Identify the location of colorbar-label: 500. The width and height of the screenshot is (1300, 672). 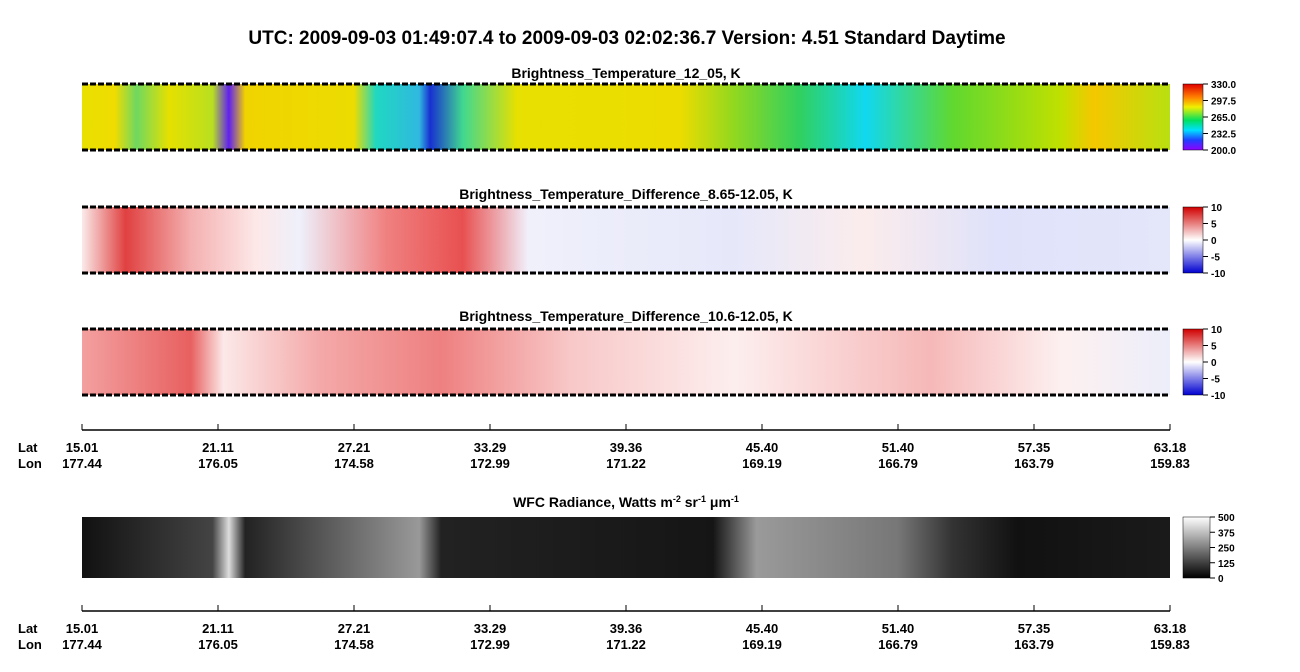
(1226, 518).